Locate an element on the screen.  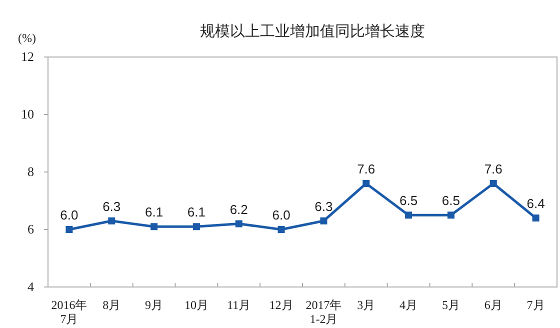
x-tick-label: 4月 is located at coordinates (409, 305).